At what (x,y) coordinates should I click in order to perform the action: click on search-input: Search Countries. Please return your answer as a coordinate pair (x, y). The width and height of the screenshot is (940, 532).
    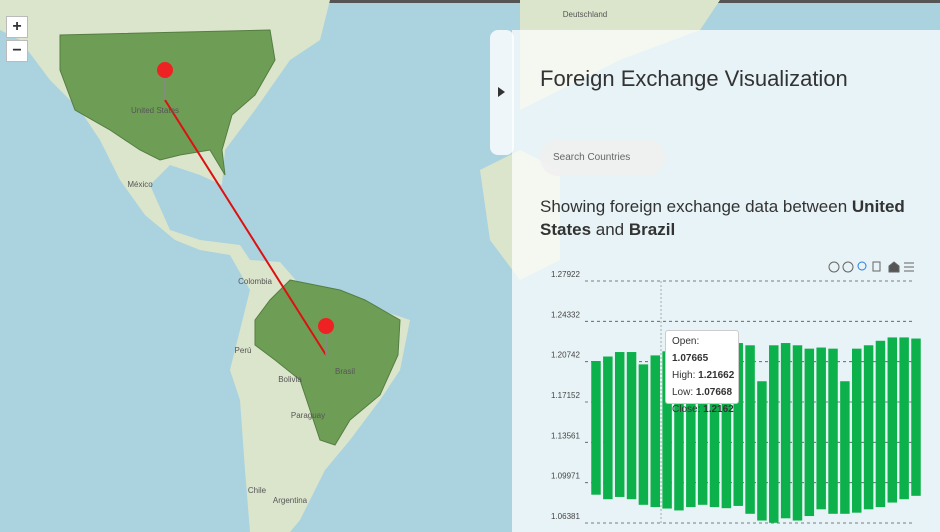
    Looking at the image, I should click on (602, 157).